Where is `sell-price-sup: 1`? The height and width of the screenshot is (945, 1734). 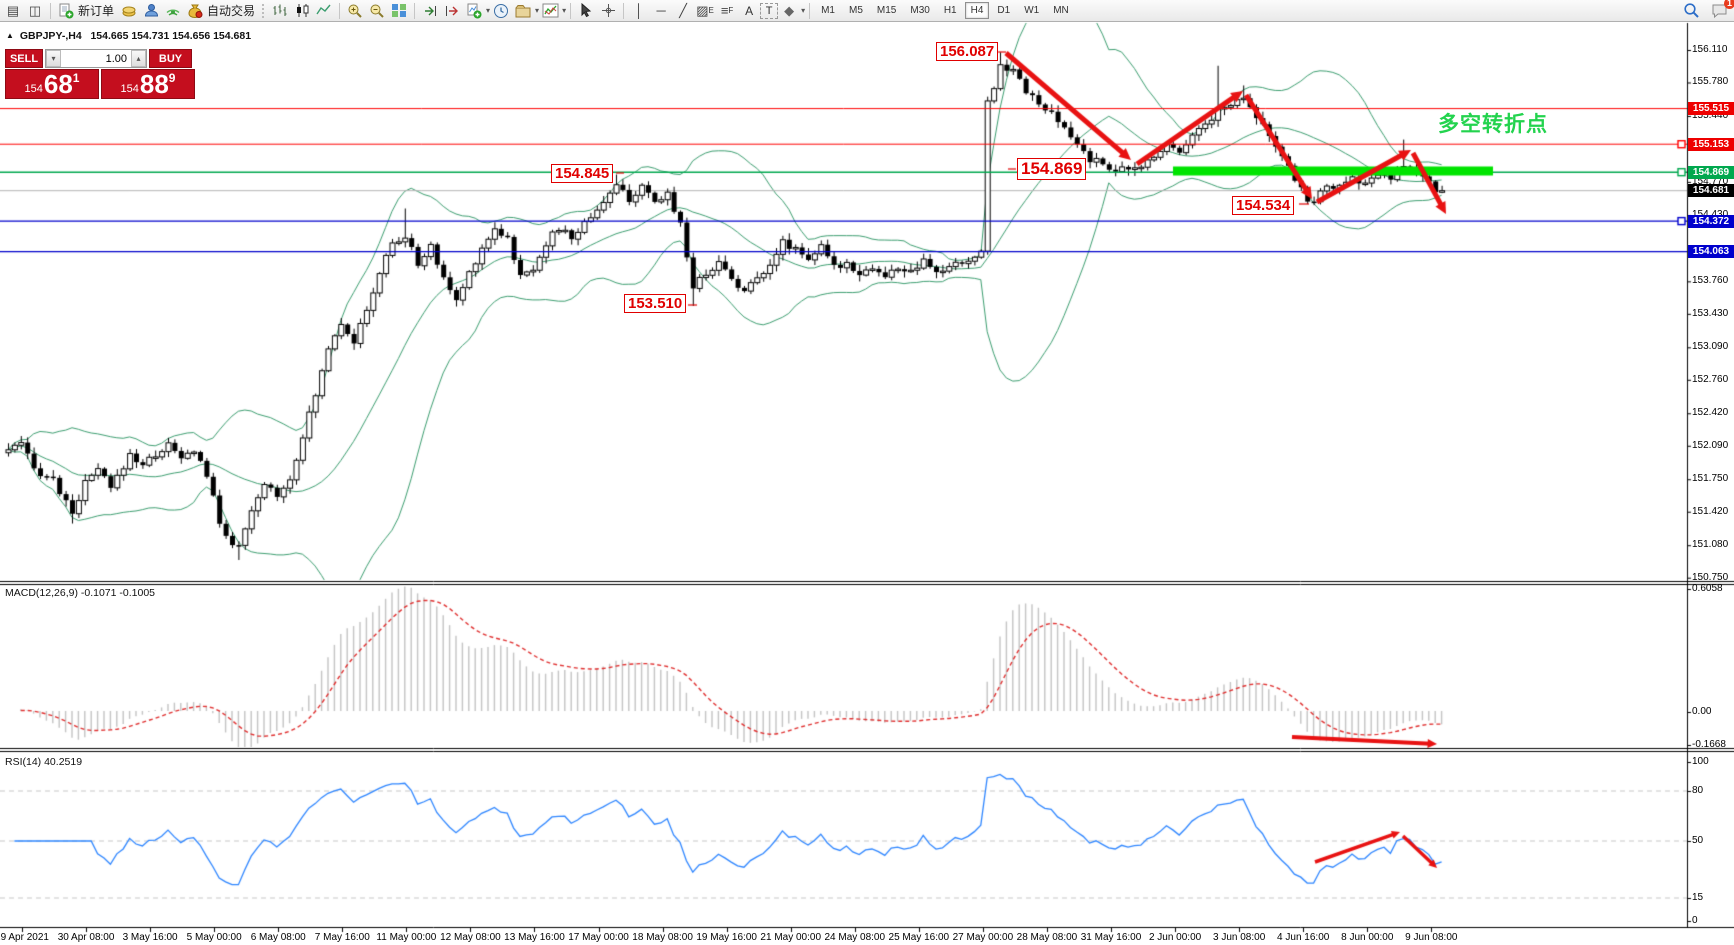
sell-price-sup: 1 is located at coordinates (76, 78).